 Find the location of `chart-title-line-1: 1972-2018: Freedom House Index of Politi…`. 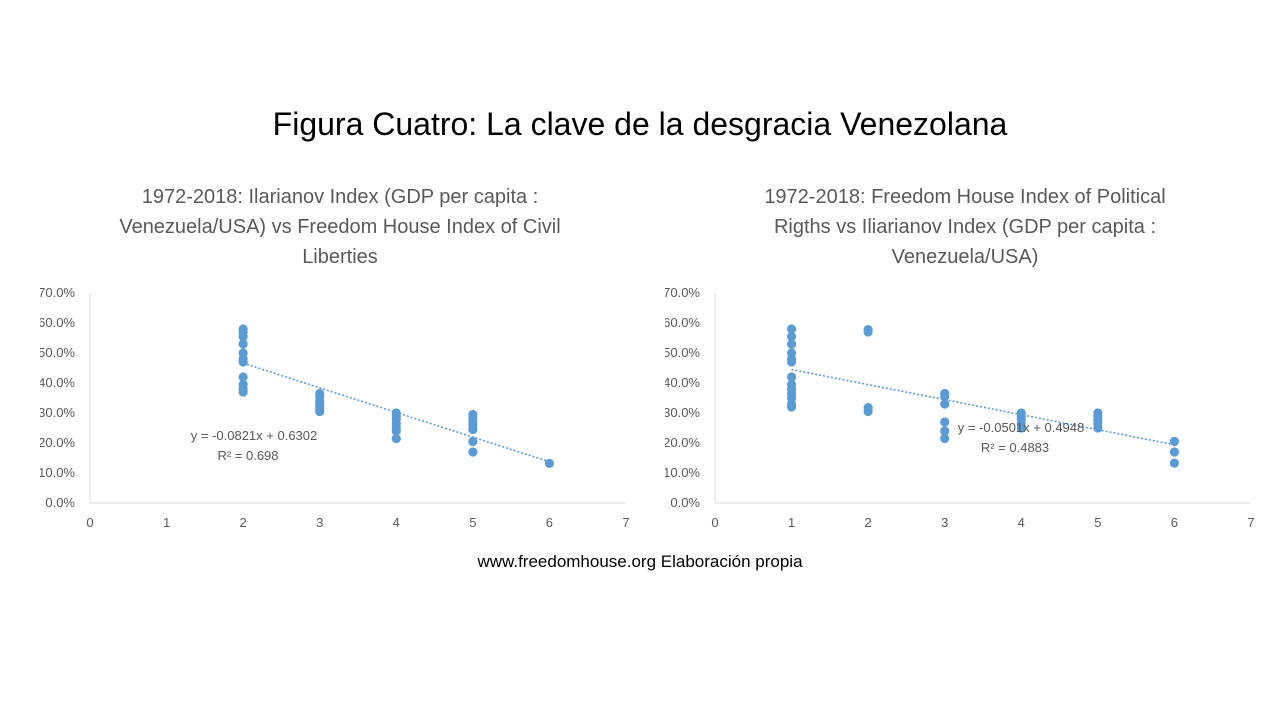

chart-title-line-1: 1972-2018: Freedom House Index of Politi… is located at coordinates (965, 197).